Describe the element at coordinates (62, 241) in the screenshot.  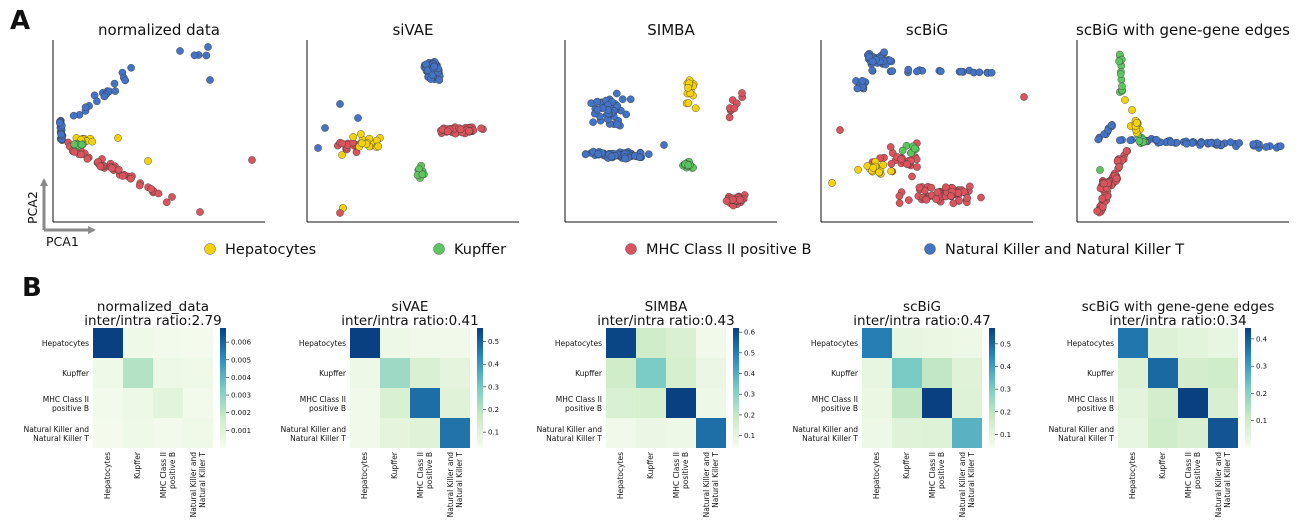
I see `pca1-label: PCA1` at that location.